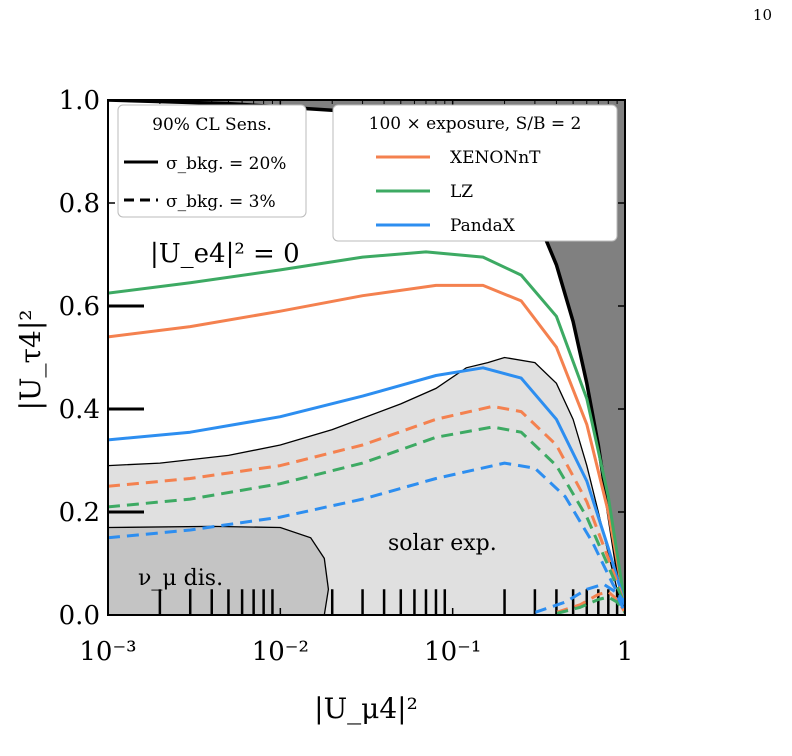 This screenshot has height=756, width=792. Describe the element at coordinates (180, 578) in the screenshot. I see `numu-annotation: ν_μ dis.` at that location.